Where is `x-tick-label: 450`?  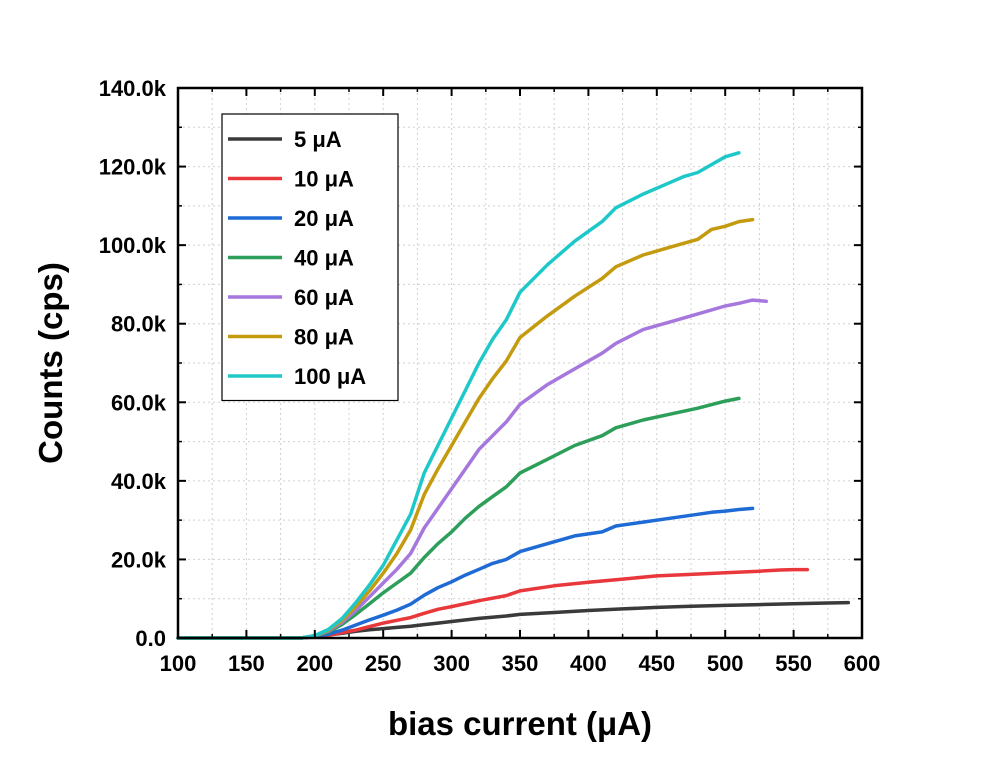
x-tick-label: 450 is located at coordinates (656, 663).